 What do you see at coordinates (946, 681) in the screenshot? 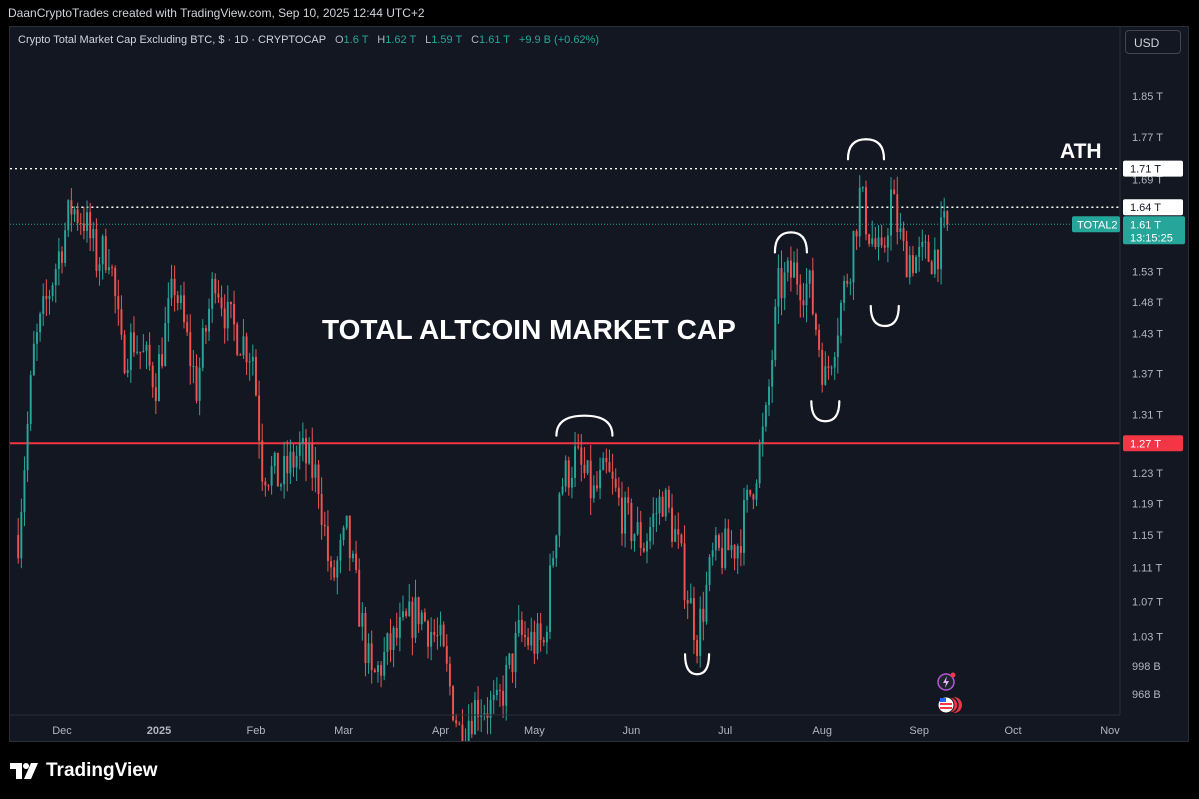
I see `lightning-icon` at bounding box center [946, 681].